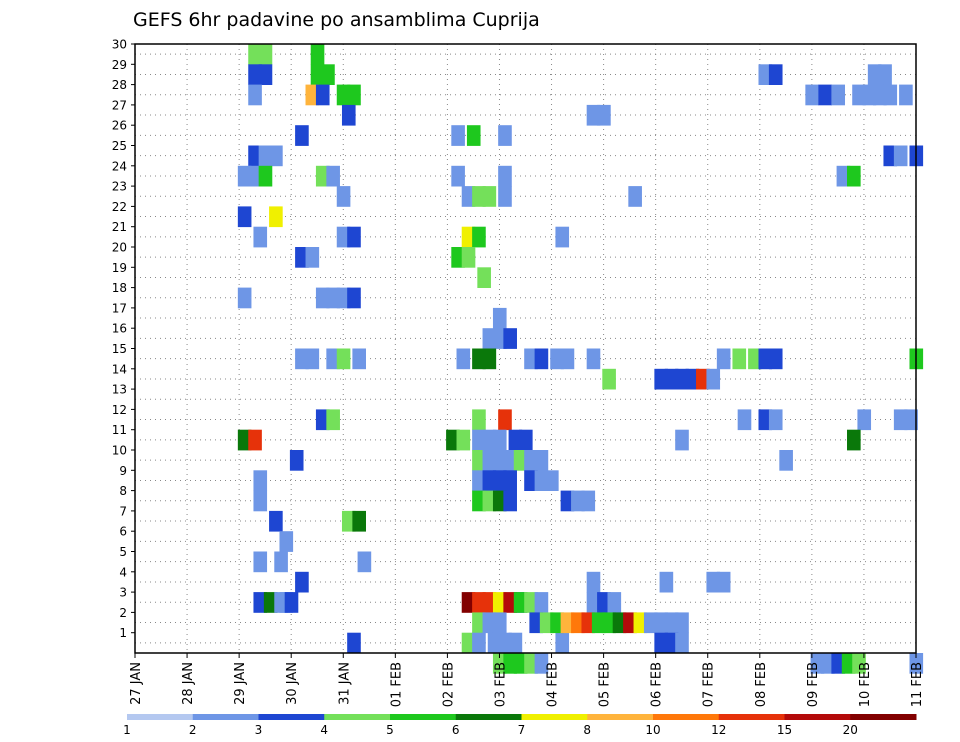 This screenshot has width=960, height=742. I want to click on y-tick-label: 20, so click(119, 248).